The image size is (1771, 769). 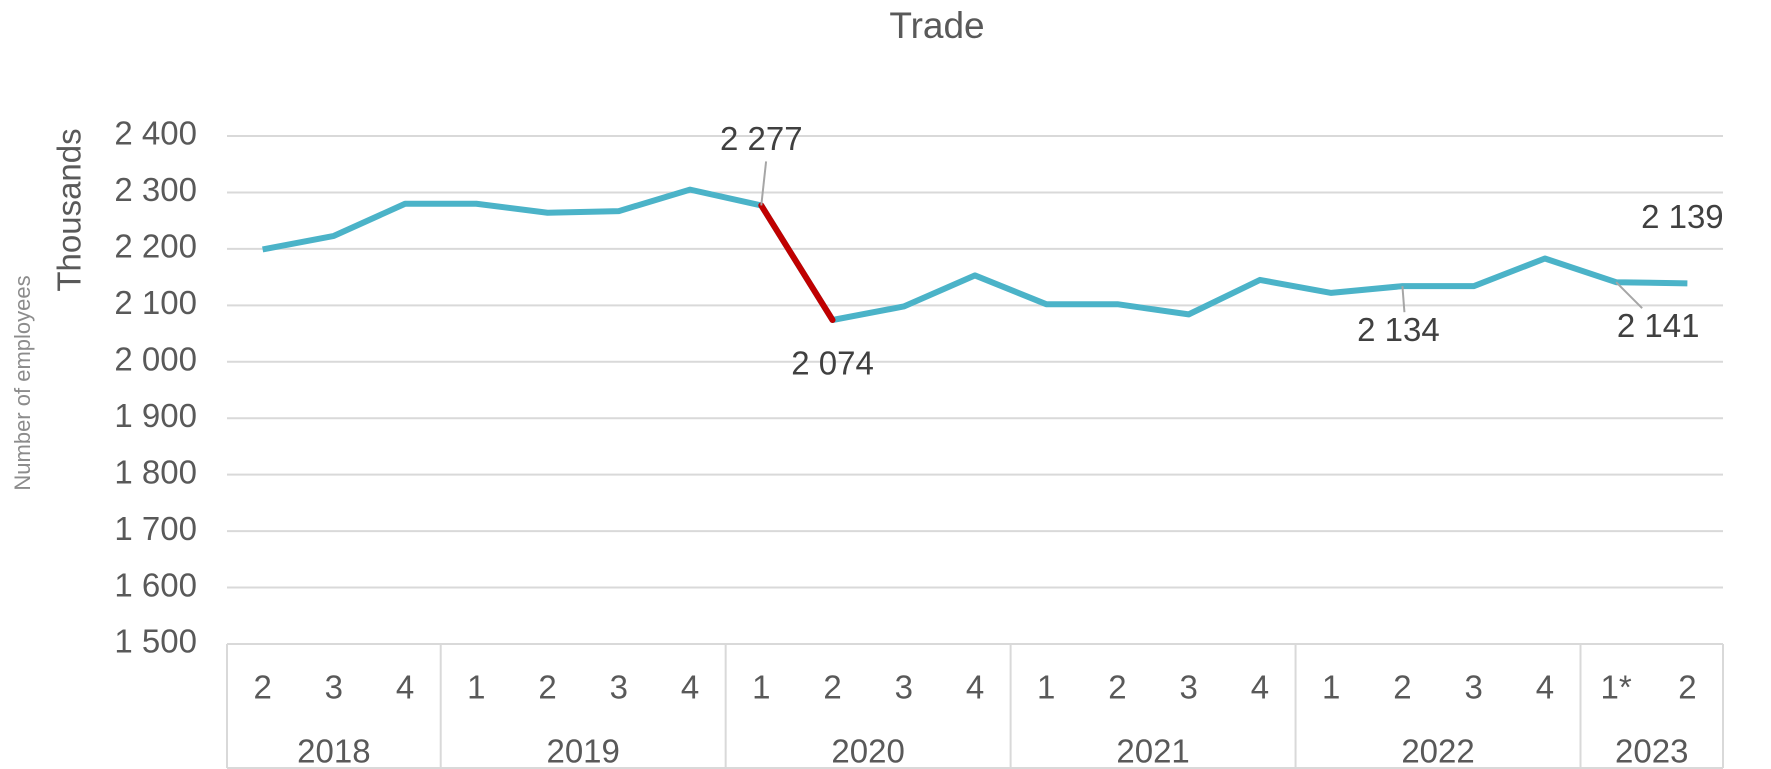 What do you see at coordinates (1651, 751) in the screenshot?
I see `x-group-label: 2023` at bounding box center [1651, 751].